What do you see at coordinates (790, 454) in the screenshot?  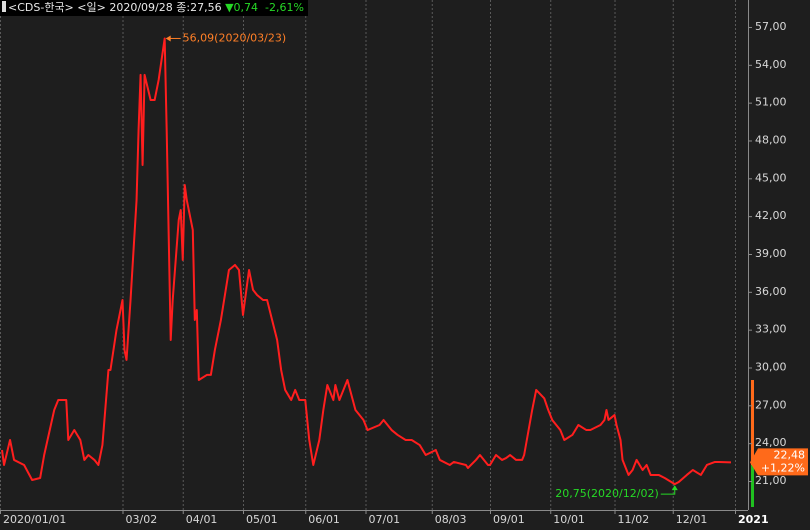 I see `price-tag-price: 22,48` at bounding box center [790, 454].